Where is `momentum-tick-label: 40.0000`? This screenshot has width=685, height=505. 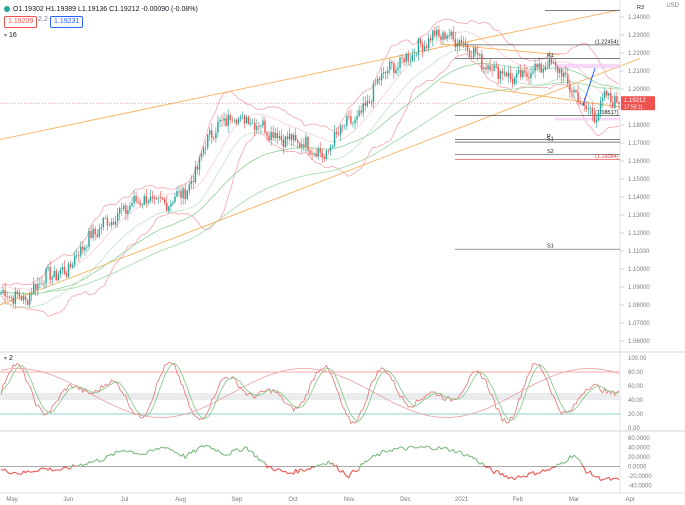
momentum-tick-label: 40.0000 is located at coordinates (639, 448).